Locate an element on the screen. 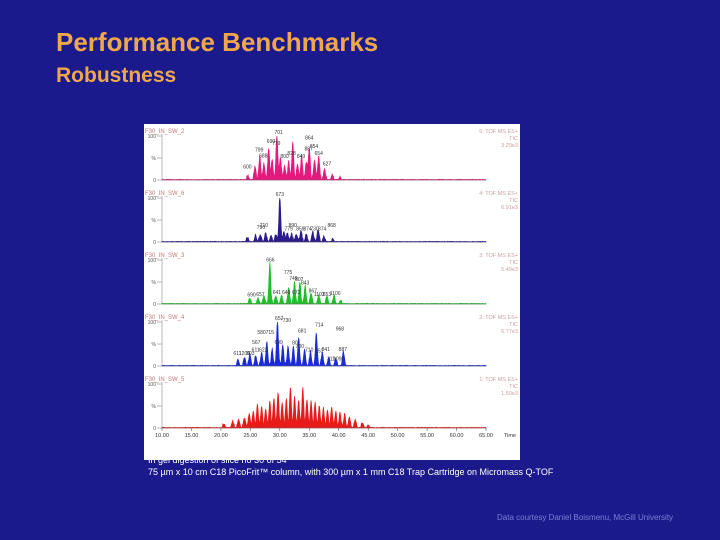 Image resolution: width=720 pixels, height=540 pixels. peak-label: 864 is located at coordinates (309, 138).